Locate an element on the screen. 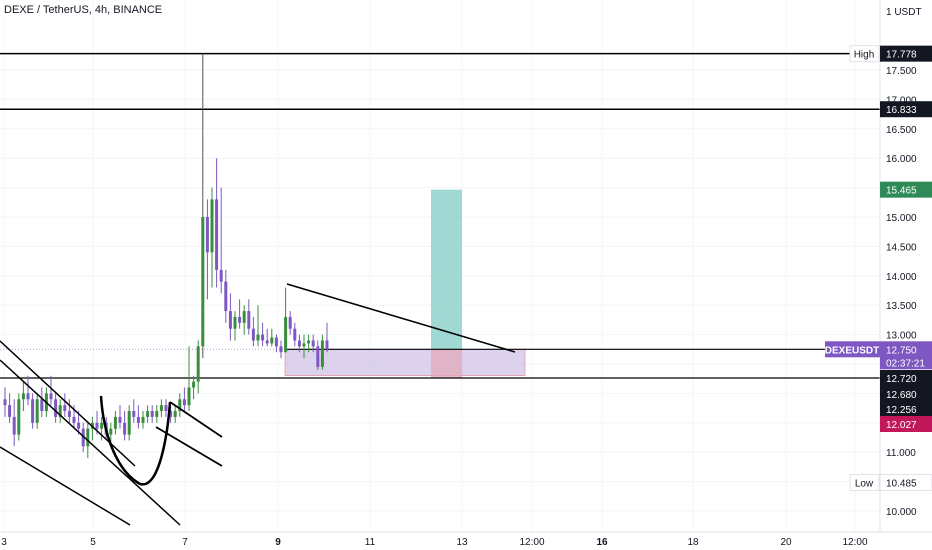  time-tick-label: 11 is located at coordinates (370, 542).